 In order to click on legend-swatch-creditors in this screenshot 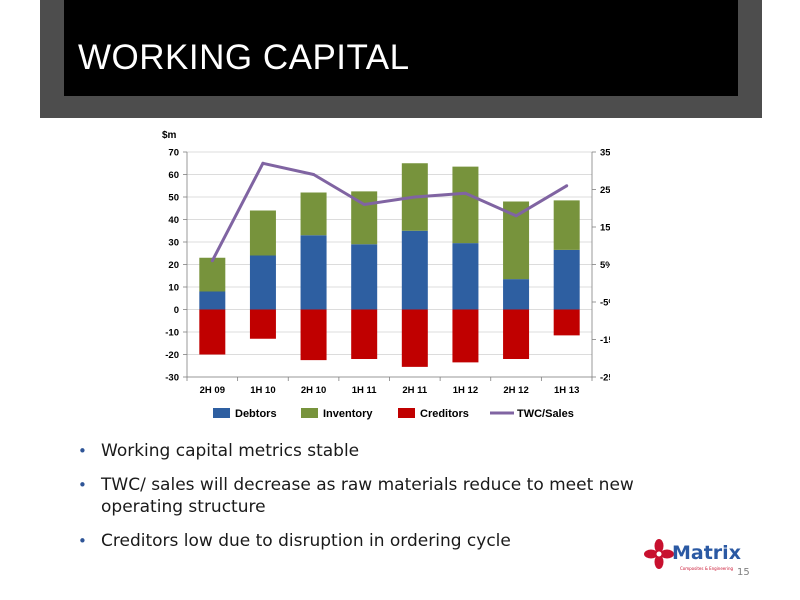, I will do `click(406, 413)`.